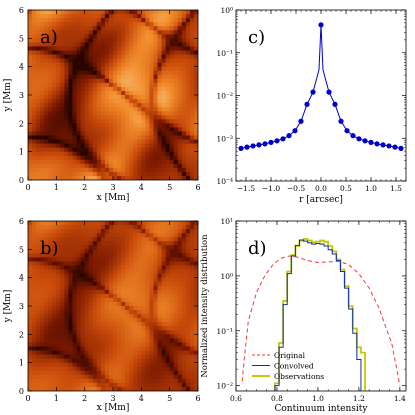  What do you see at coordinates (277, 141) in the screenshot?
I see `psf-point` at bounding box center [277, 141].